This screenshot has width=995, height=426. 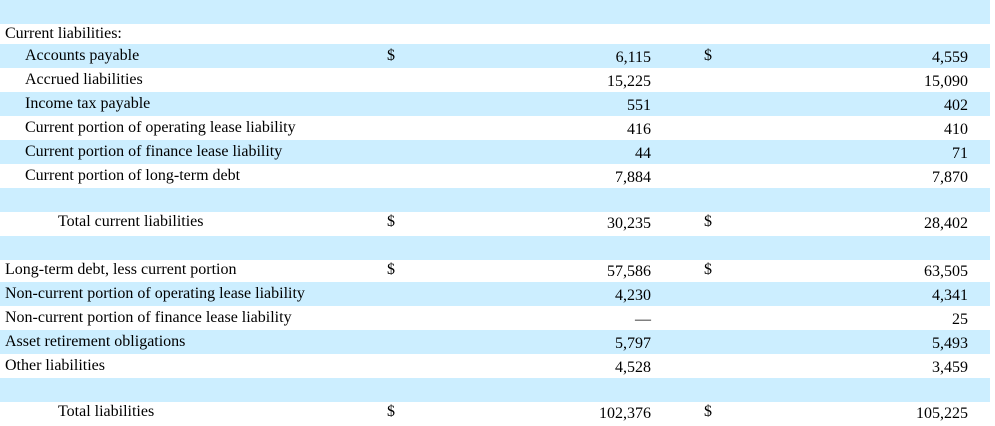 I want to click on value-col2: 4,341, so click(x=950, y=295).